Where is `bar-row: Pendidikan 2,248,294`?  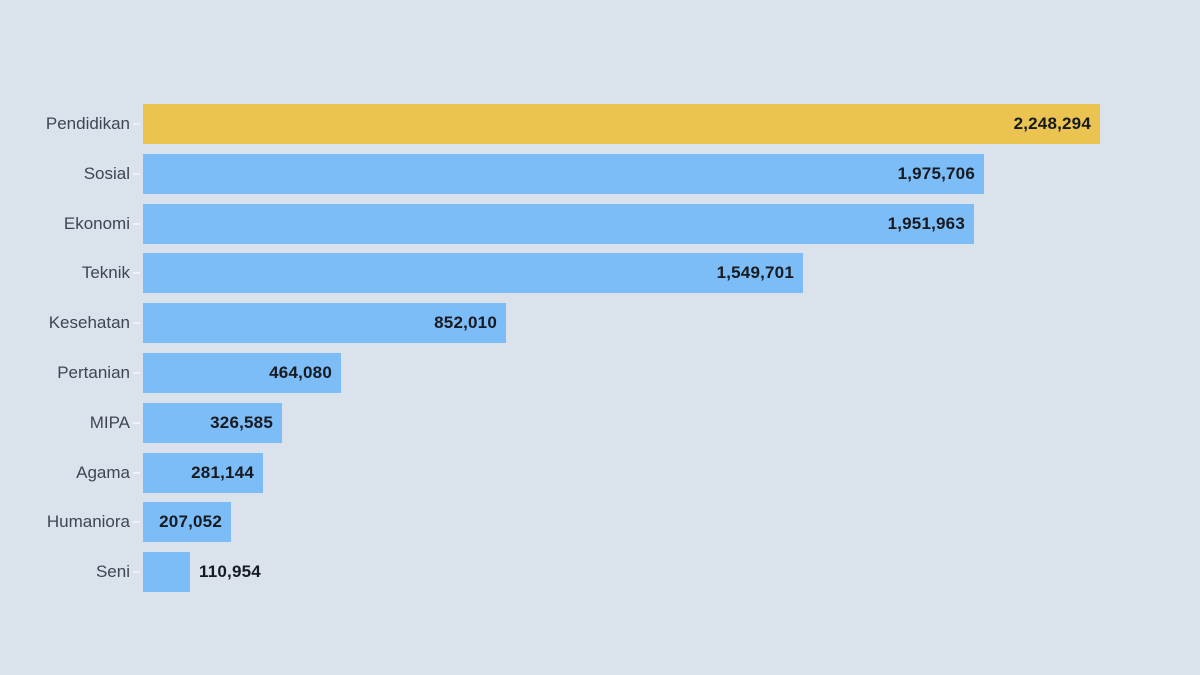 bar-row: Pendidikan 2,248,294 is located at coordinates (600, 124).